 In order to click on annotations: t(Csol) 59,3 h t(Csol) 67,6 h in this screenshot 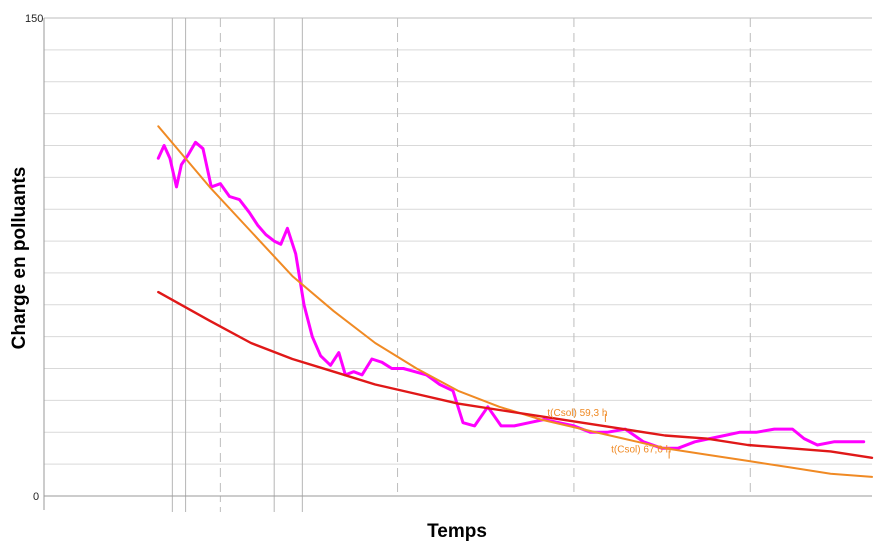, I will do `click(609, 433)`.